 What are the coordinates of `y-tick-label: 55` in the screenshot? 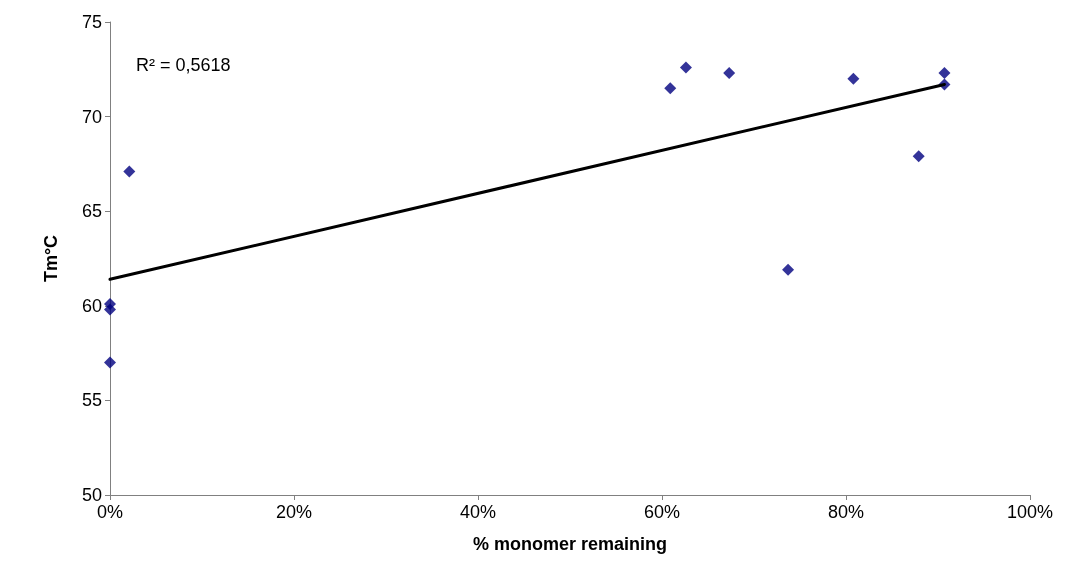 It's located at (91, 400).